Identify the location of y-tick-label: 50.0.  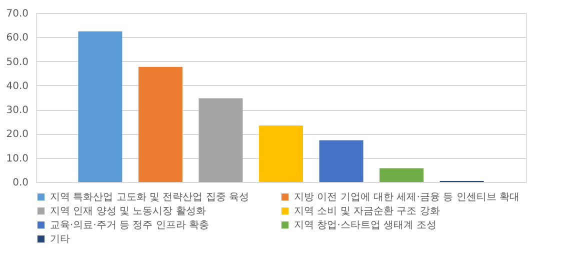
(17, 62).